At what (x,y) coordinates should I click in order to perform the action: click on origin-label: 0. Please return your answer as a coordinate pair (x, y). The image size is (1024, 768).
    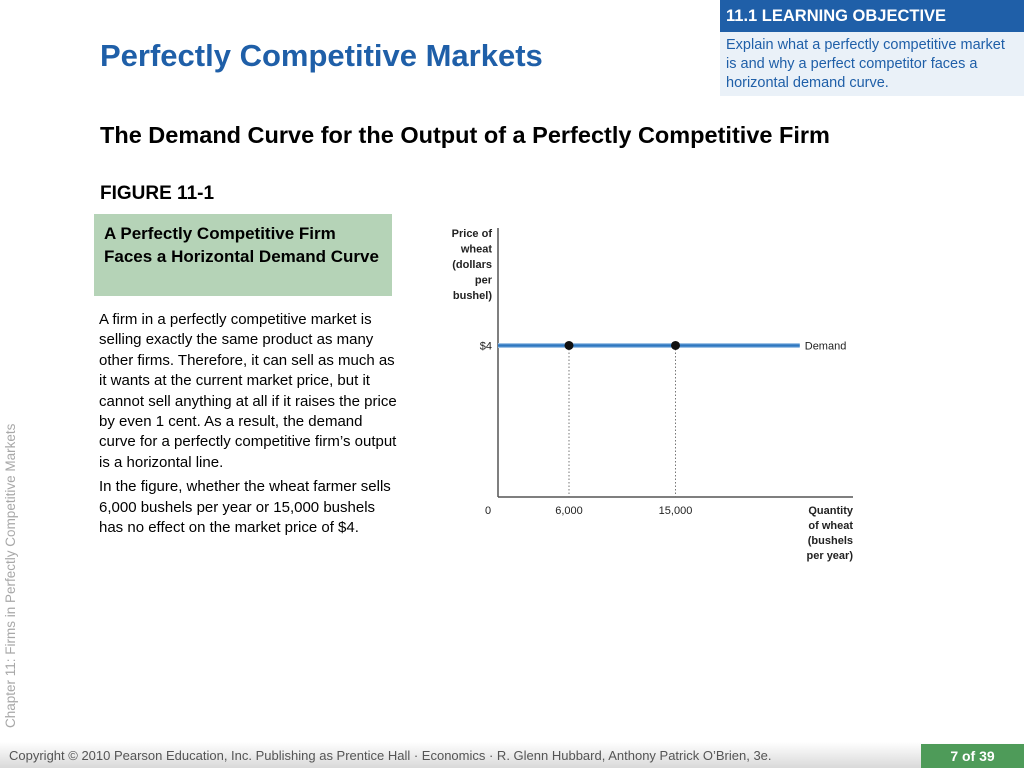
    Looking at the image, I should click on (488, 511).